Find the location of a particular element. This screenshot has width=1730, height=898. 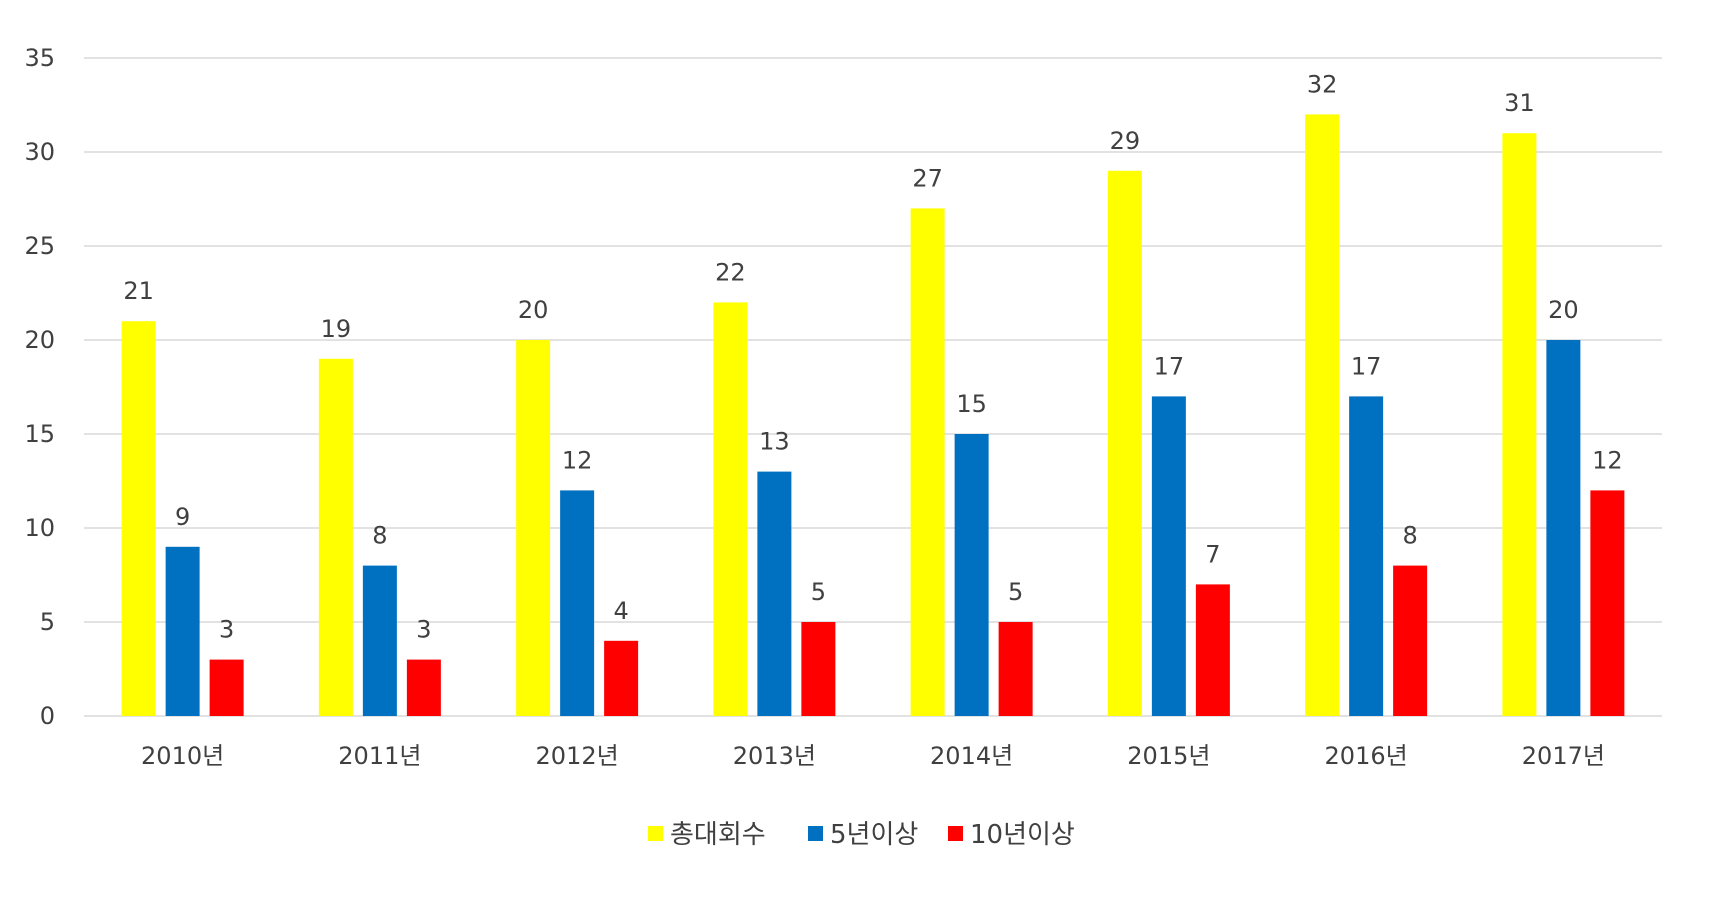

y-tick-label: 30 is located at coordinates (39, 152).